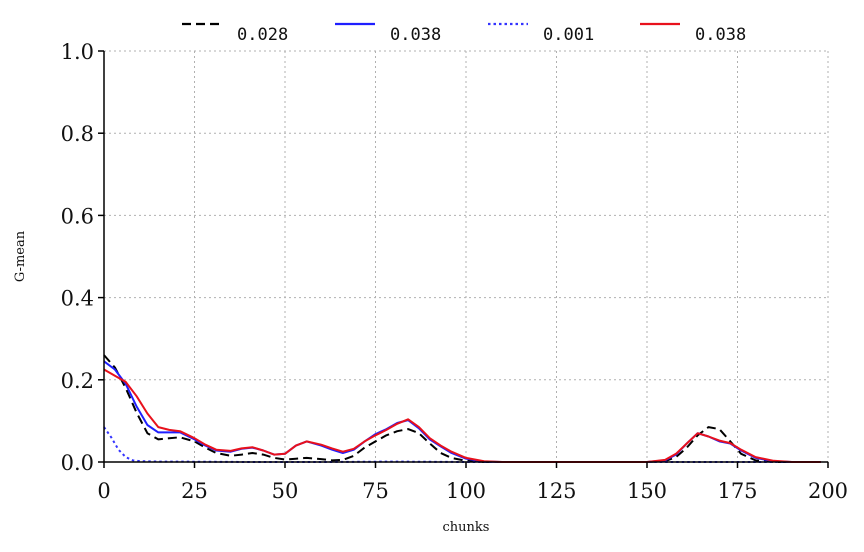 Image resolution: width=864 pixels, height=552 pixels. Describe the element at coordinates (20, 256) in the screenshot. I see `y-axis-title: G-mean` at that location.